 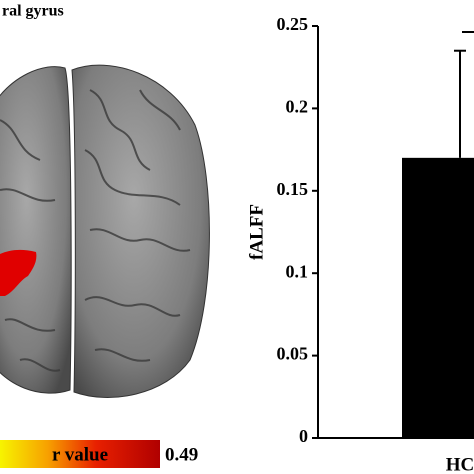 I want to click on y-tick-label: 0.2, so click(x=297, y=107).